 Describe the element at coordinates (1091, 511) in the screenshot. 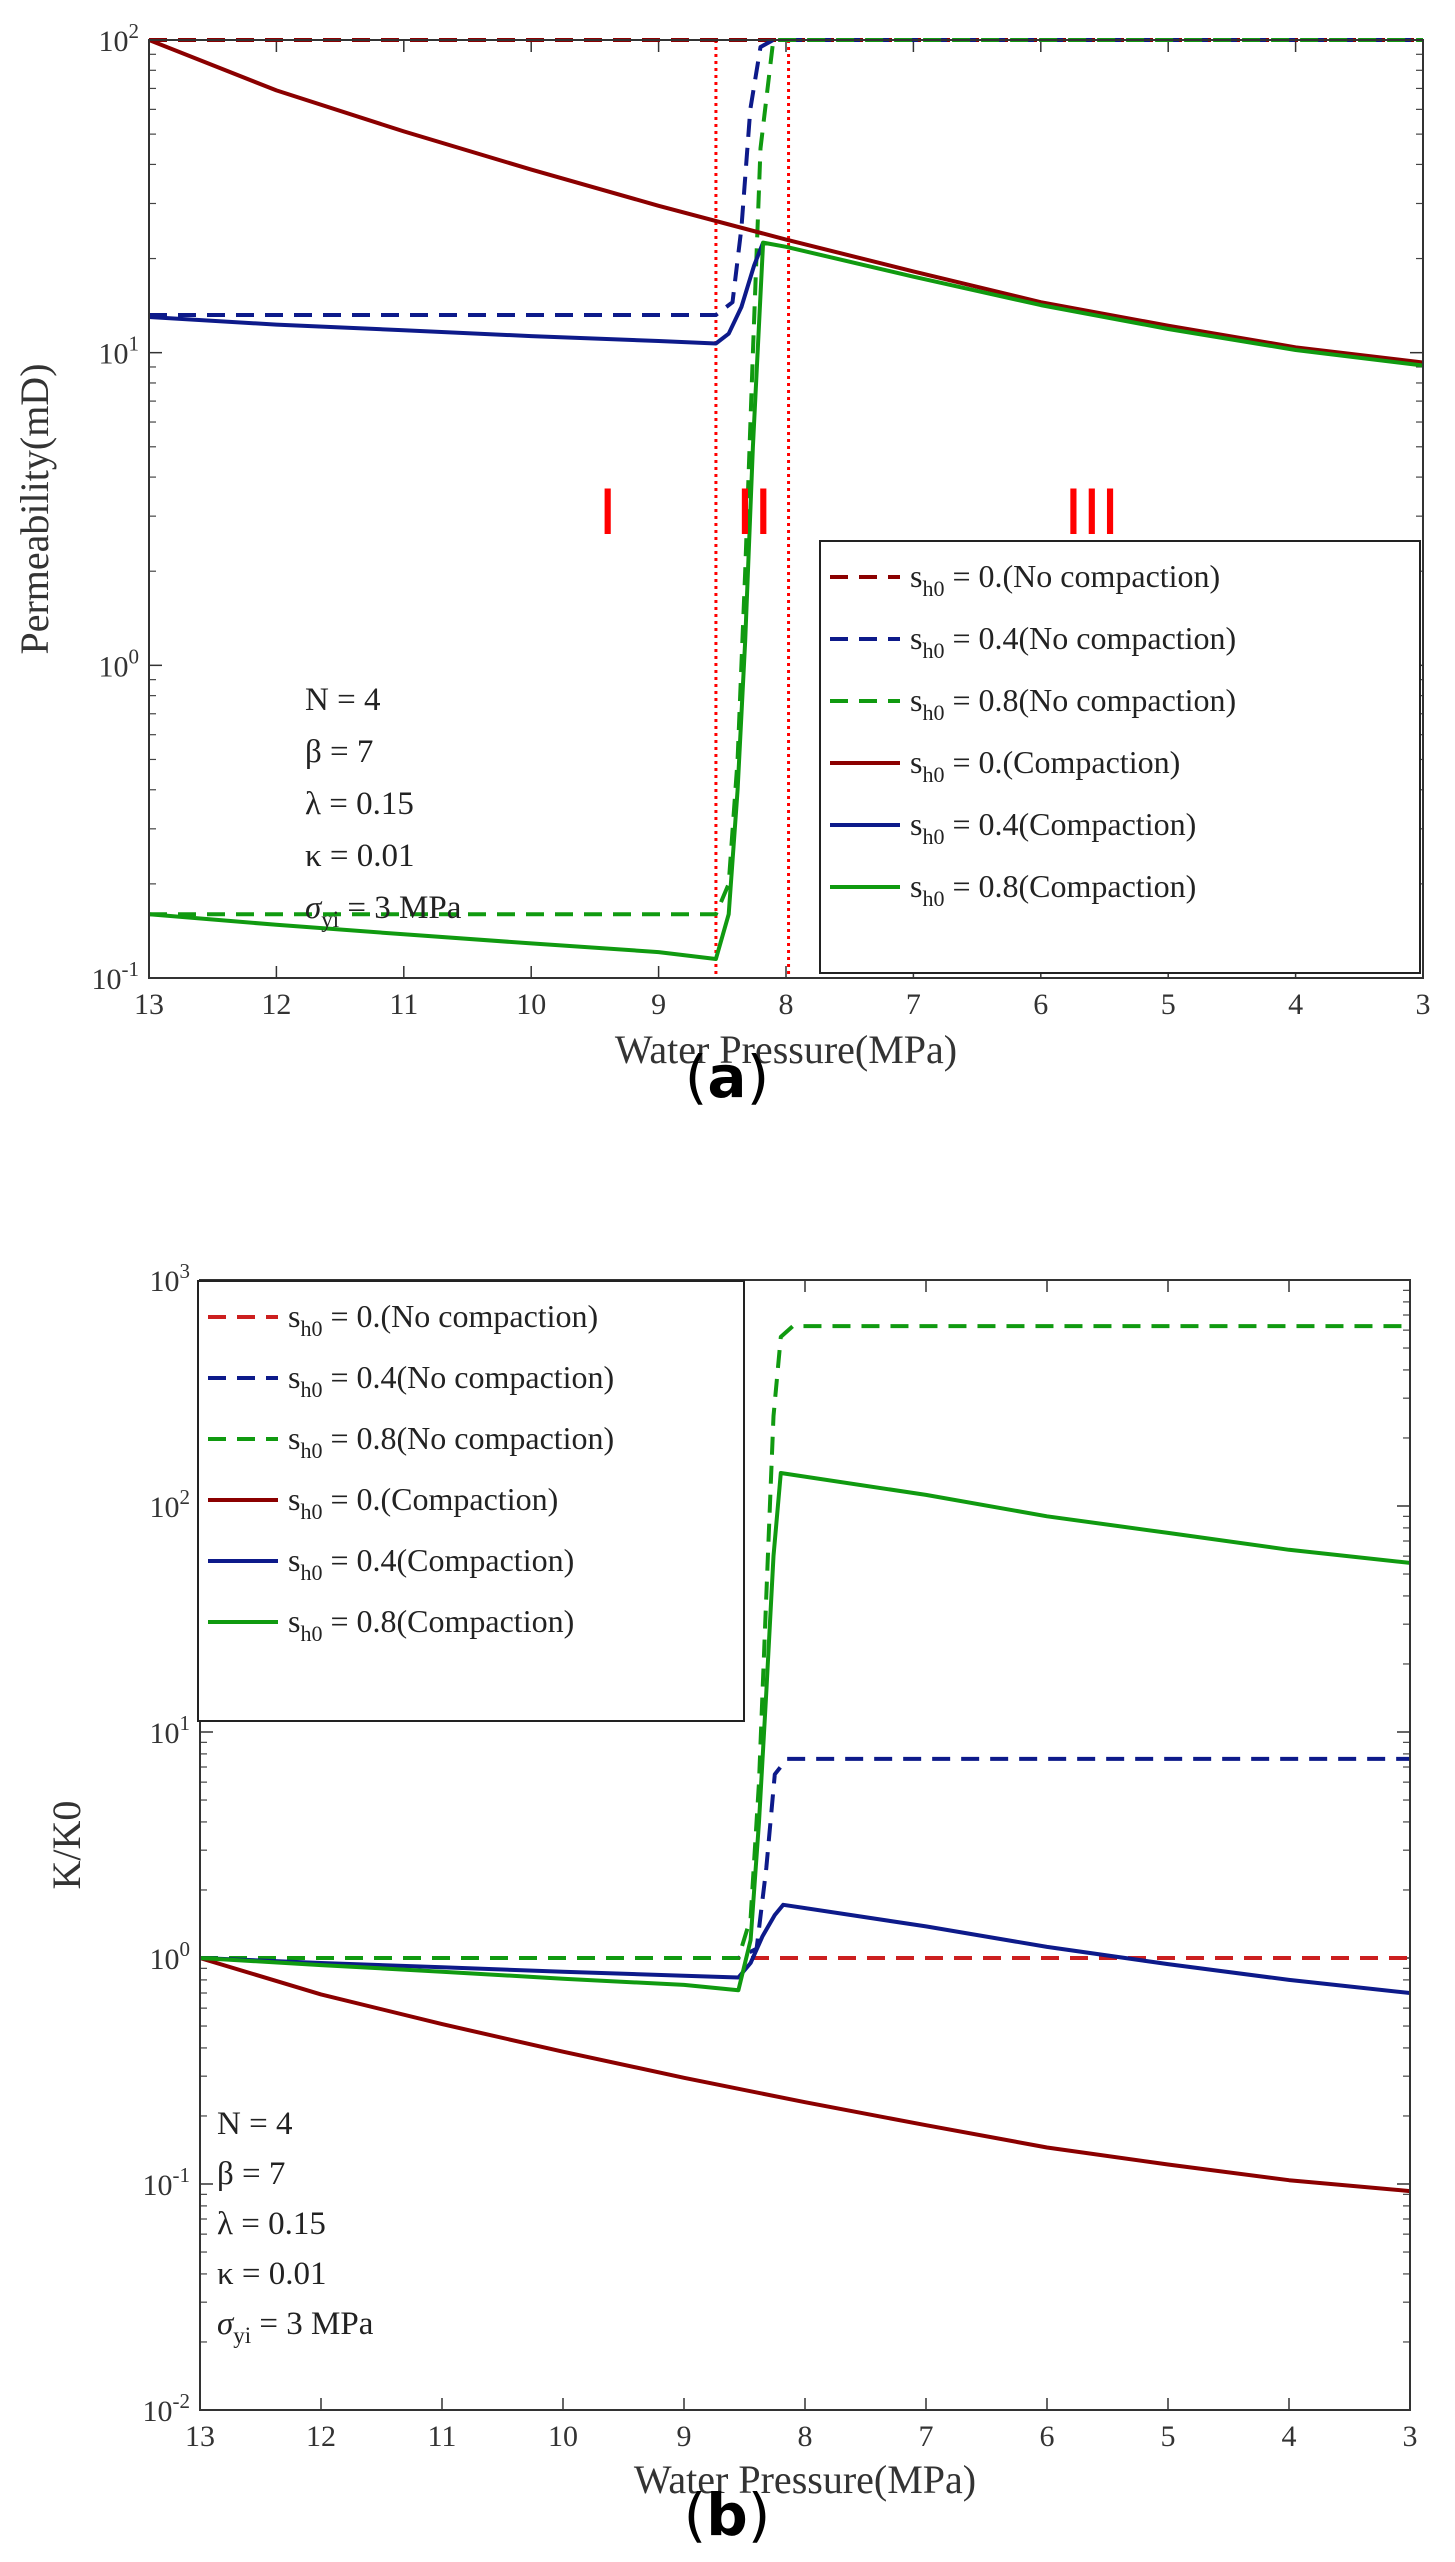

I see `region-label: III` at that location.